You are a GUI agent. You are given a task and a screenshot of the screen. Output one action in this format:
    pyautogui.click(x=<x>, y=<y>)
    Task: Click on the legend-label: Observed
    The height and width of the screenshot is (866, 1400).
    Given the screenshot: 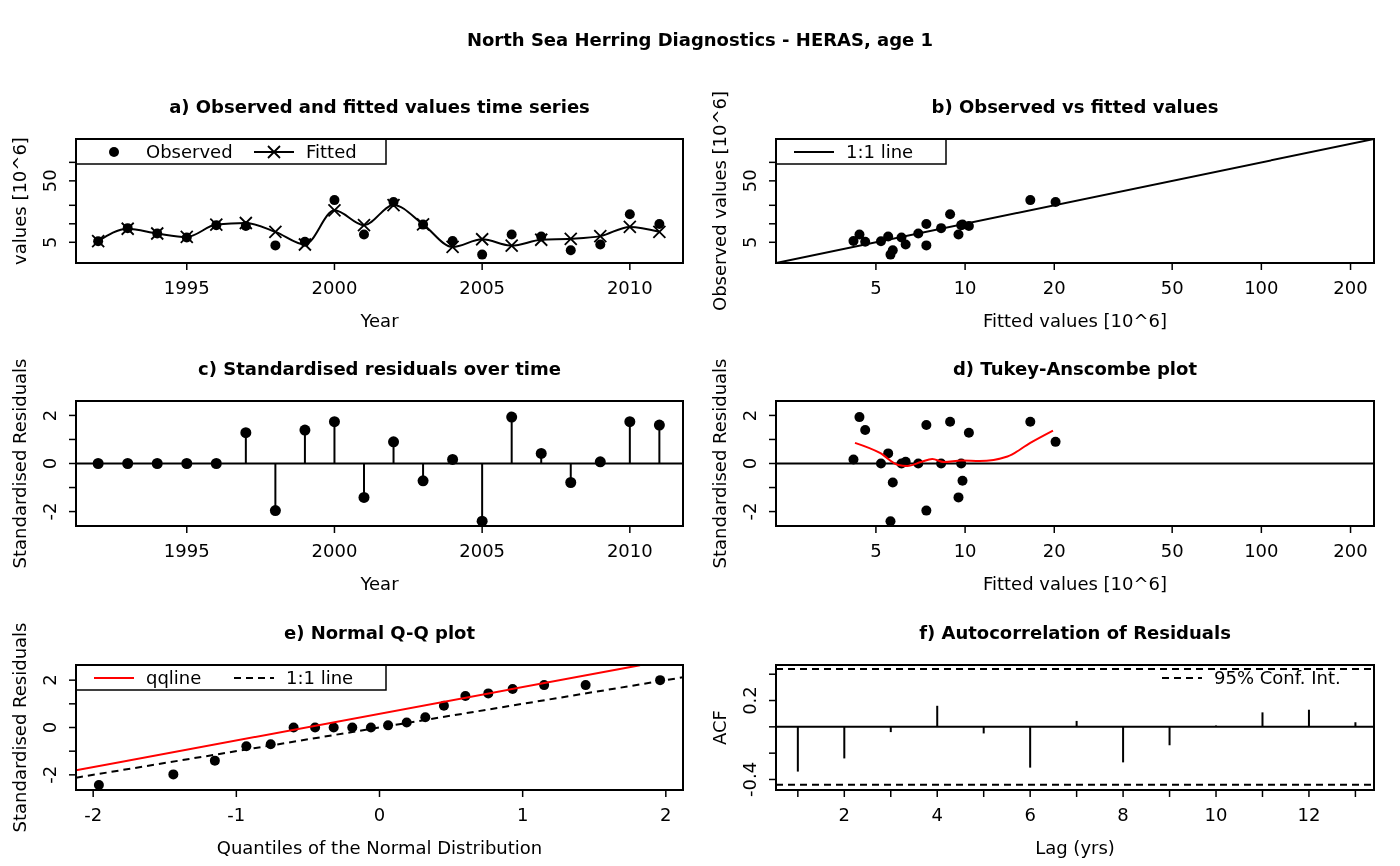 What is the action you would take?
    pyautogui.click(x=189, y=151)
    